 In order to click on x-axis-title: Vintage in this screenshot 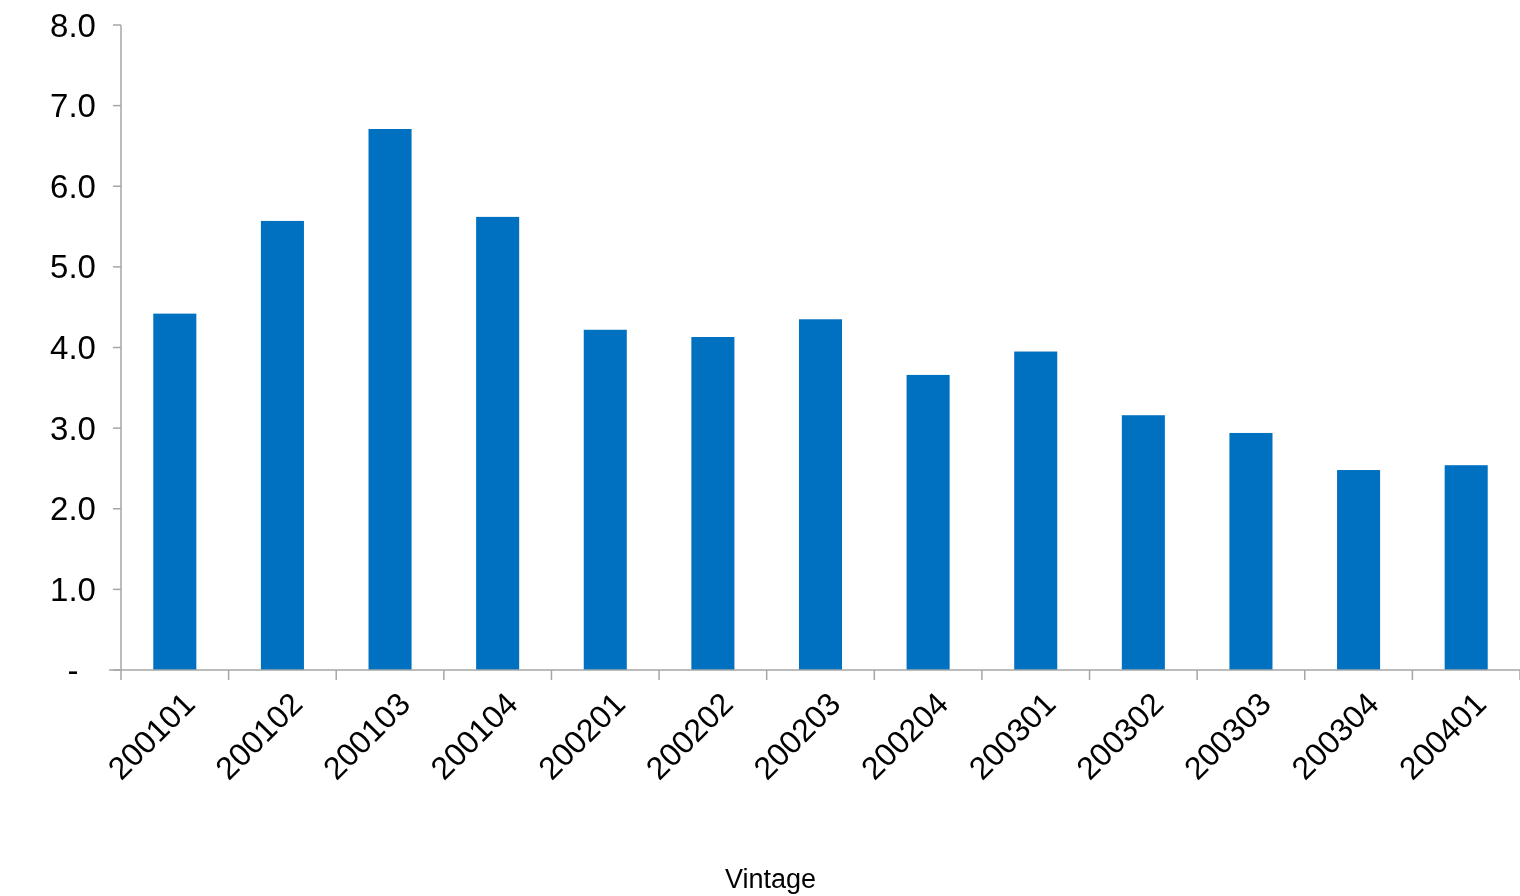, I will do `click(770, 879)`.